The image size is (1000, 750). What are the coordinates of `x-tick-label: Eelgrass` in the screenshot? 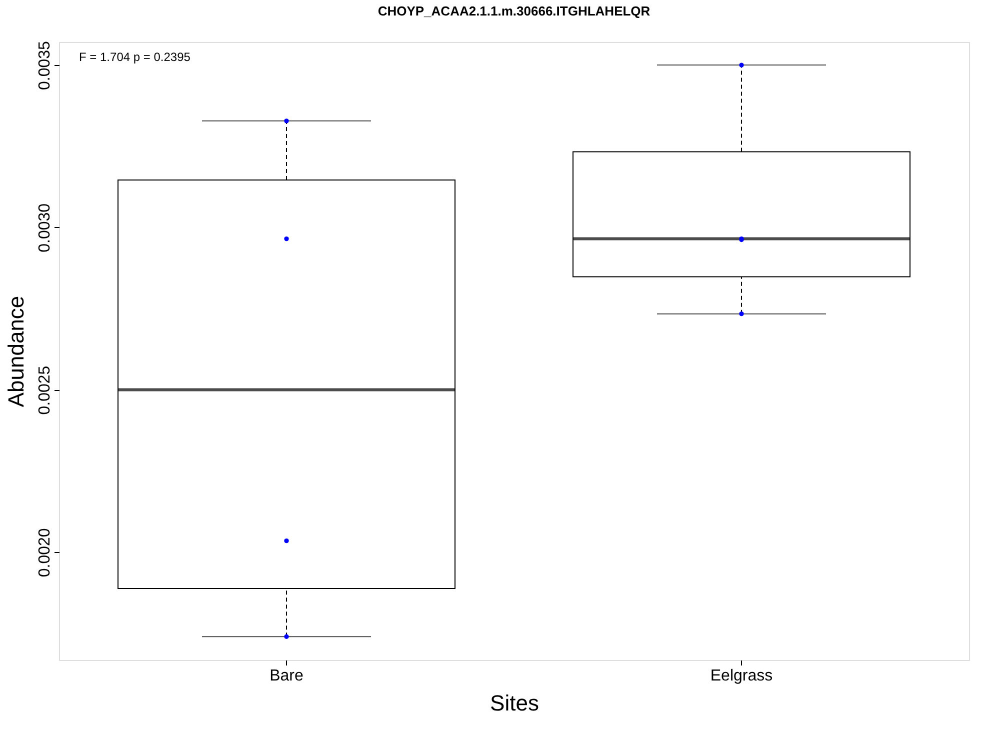 It's located at (741, 676).